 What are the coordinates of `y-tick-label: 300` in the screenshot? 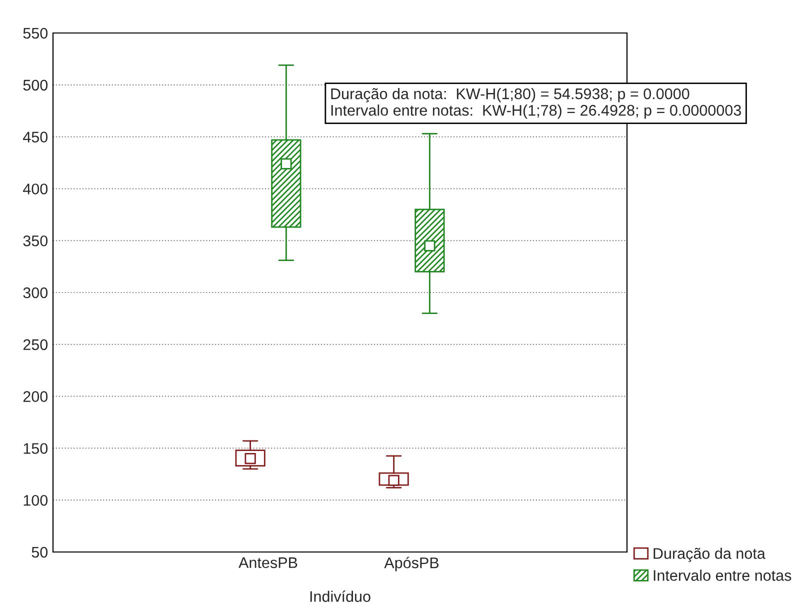 It's located at (35, 292).